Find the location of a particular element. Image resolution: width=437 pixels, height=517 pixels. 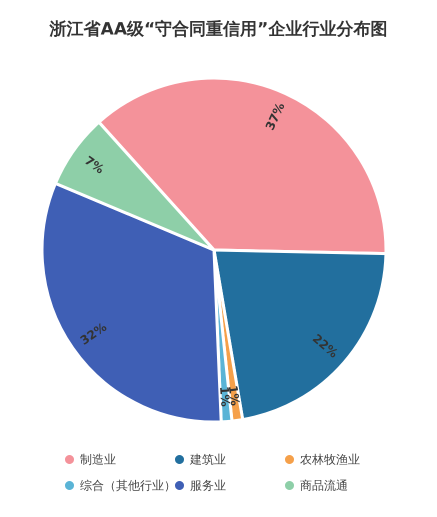

legend-label: 综合（其他行业） is located at coordinates (128, 485).